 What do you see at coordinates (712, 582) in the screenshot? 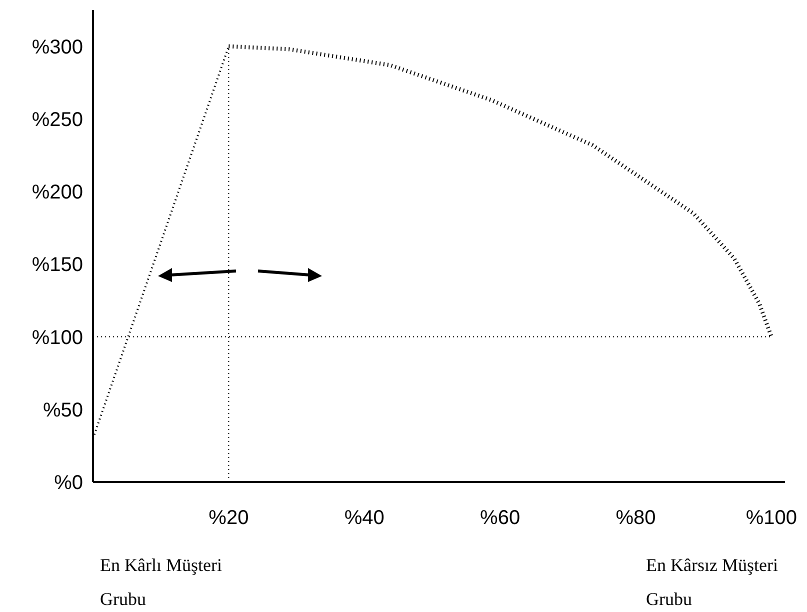
I see `text: En Kârsız Müşteri Grubu` at bounding box center [712, 582].